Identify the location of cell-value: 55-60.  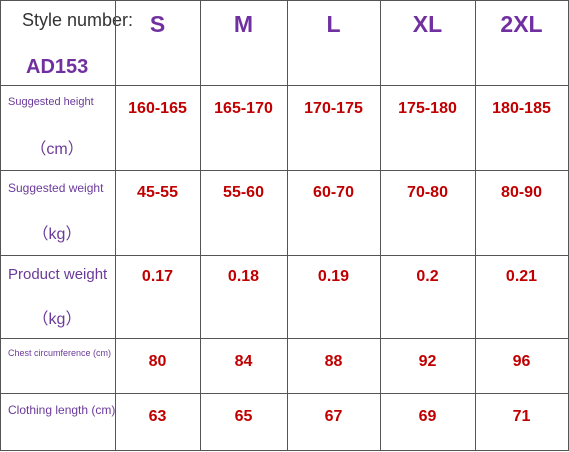
(243, 192).